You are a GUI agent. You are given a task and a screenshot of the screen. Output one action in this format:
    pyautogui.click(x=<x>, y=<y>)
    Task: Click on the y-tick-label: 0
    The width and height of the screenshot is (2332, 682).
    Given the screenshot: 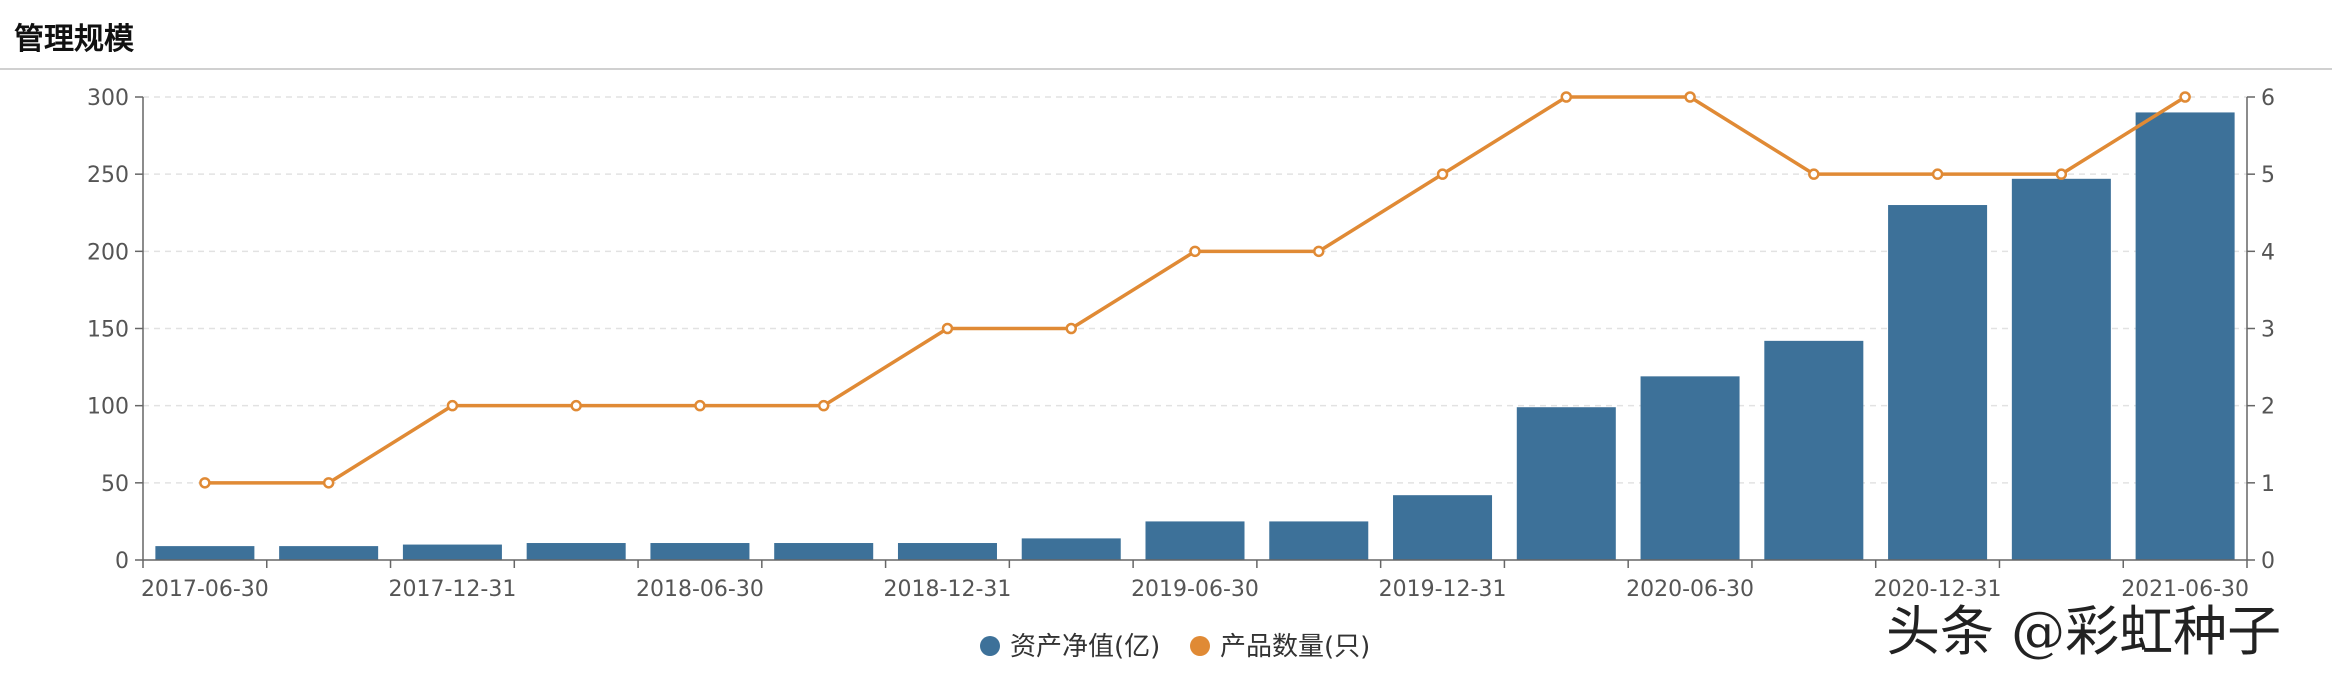 What is the action you would take?
    pyautogui.click(x=122, y=561)
    